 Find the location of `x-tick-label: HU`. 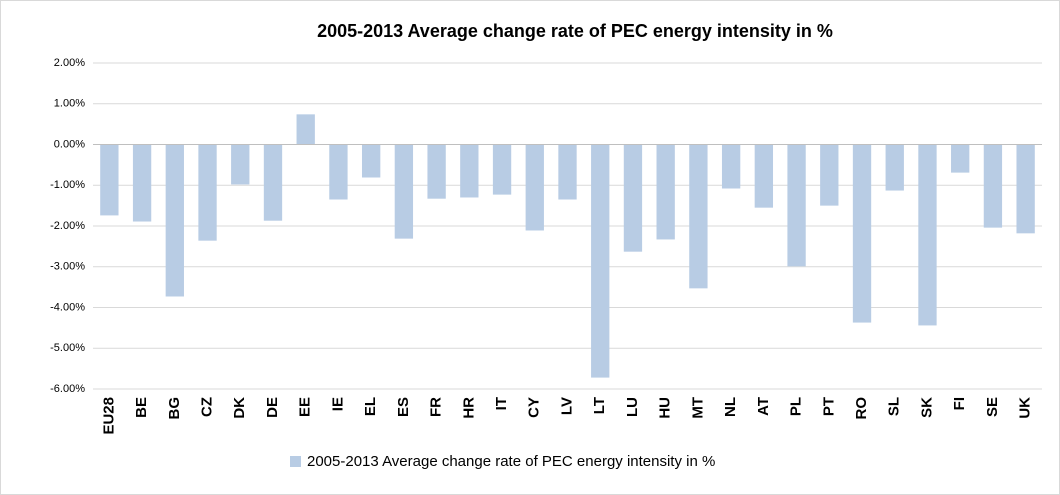

x-tick-label: HU is located at coordinates (665, 408).